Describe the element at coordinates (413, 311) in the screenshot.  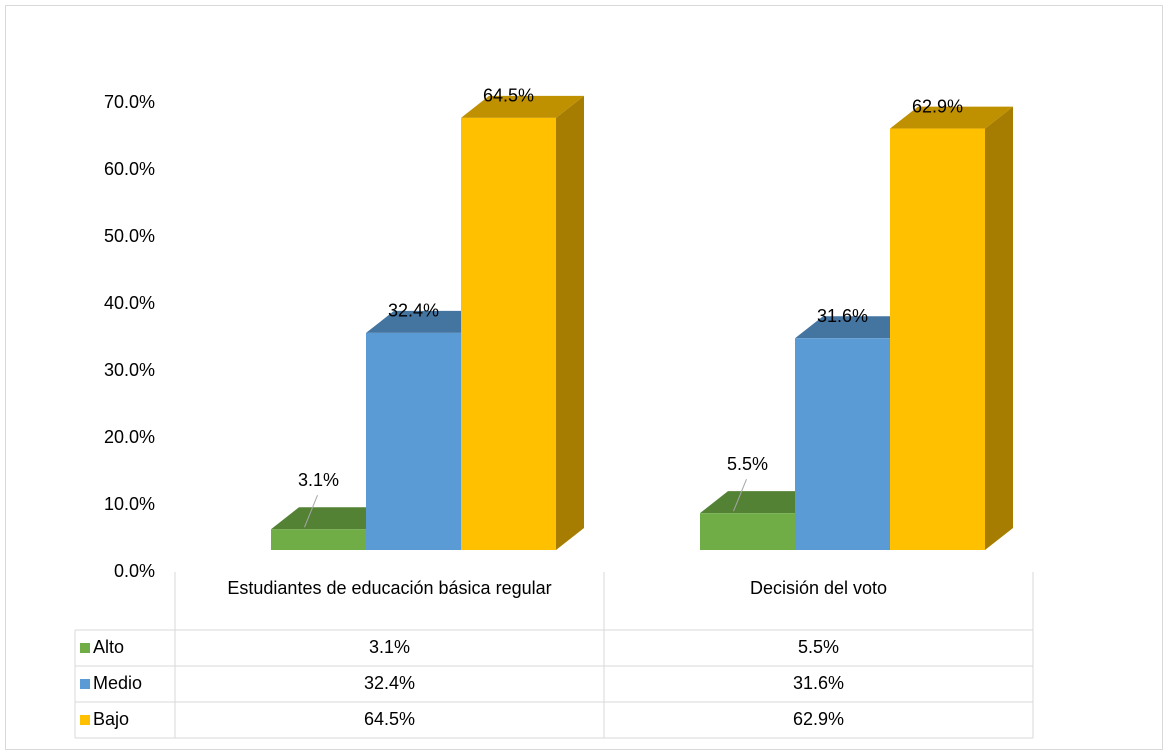
I see `data-label: 32.4%` at that location.